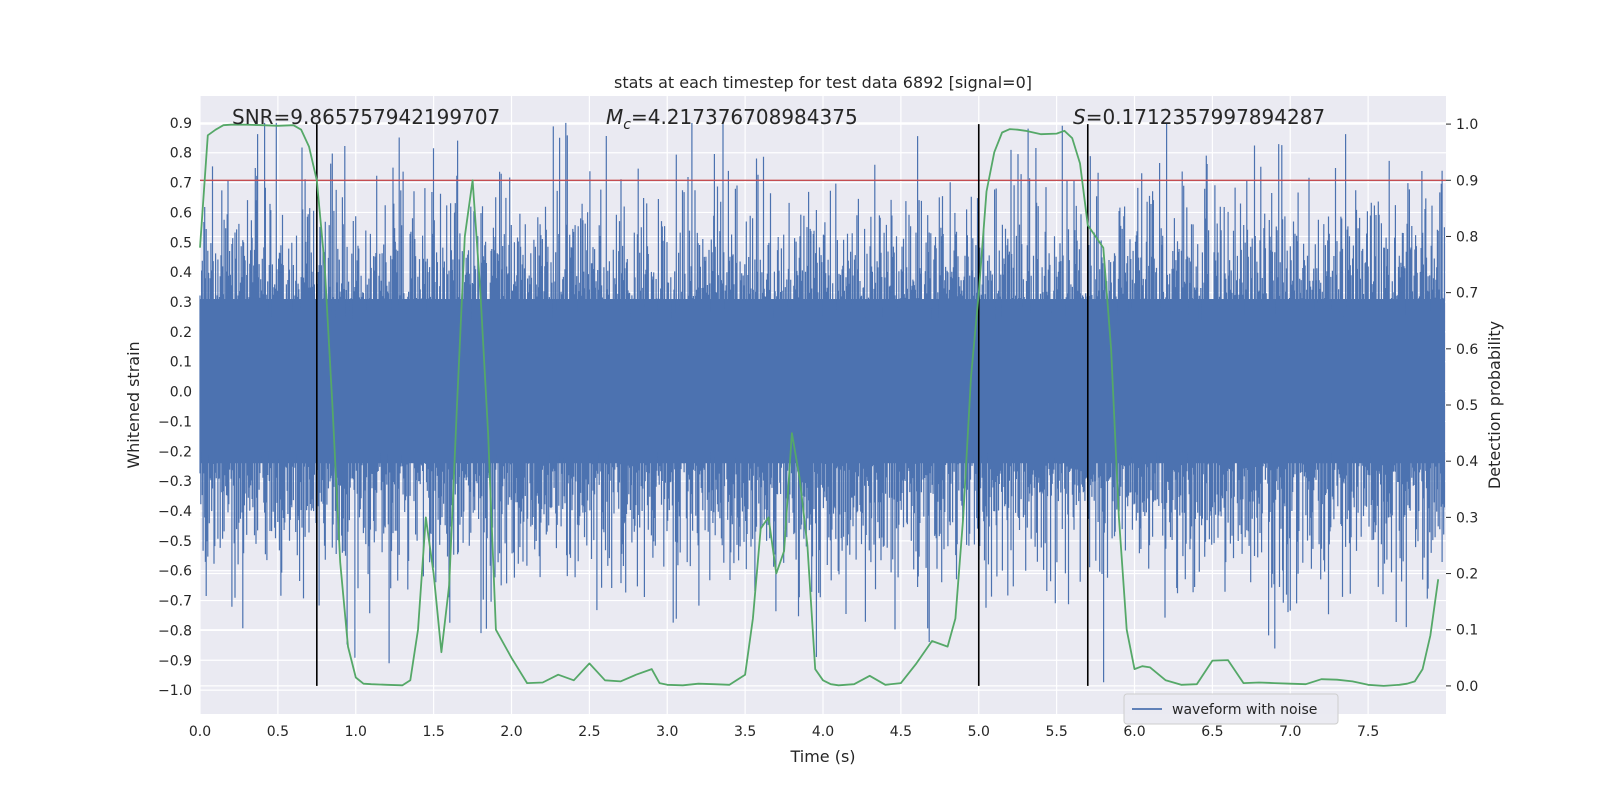  What do you see at coordinates (181, 363) in the screenshot?
I see `y-tick-label: 0.1` at bounding box center [181, 363].